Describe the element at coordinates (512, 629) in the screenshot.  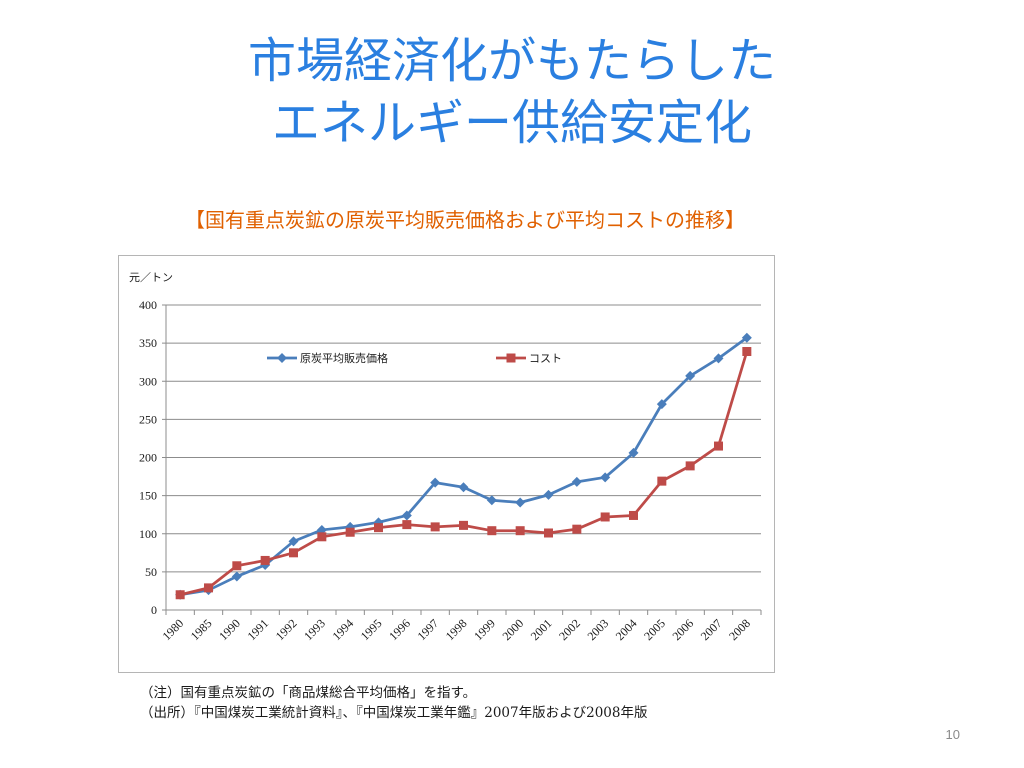
I see `x-tick-label-2000: 2000` at that location.